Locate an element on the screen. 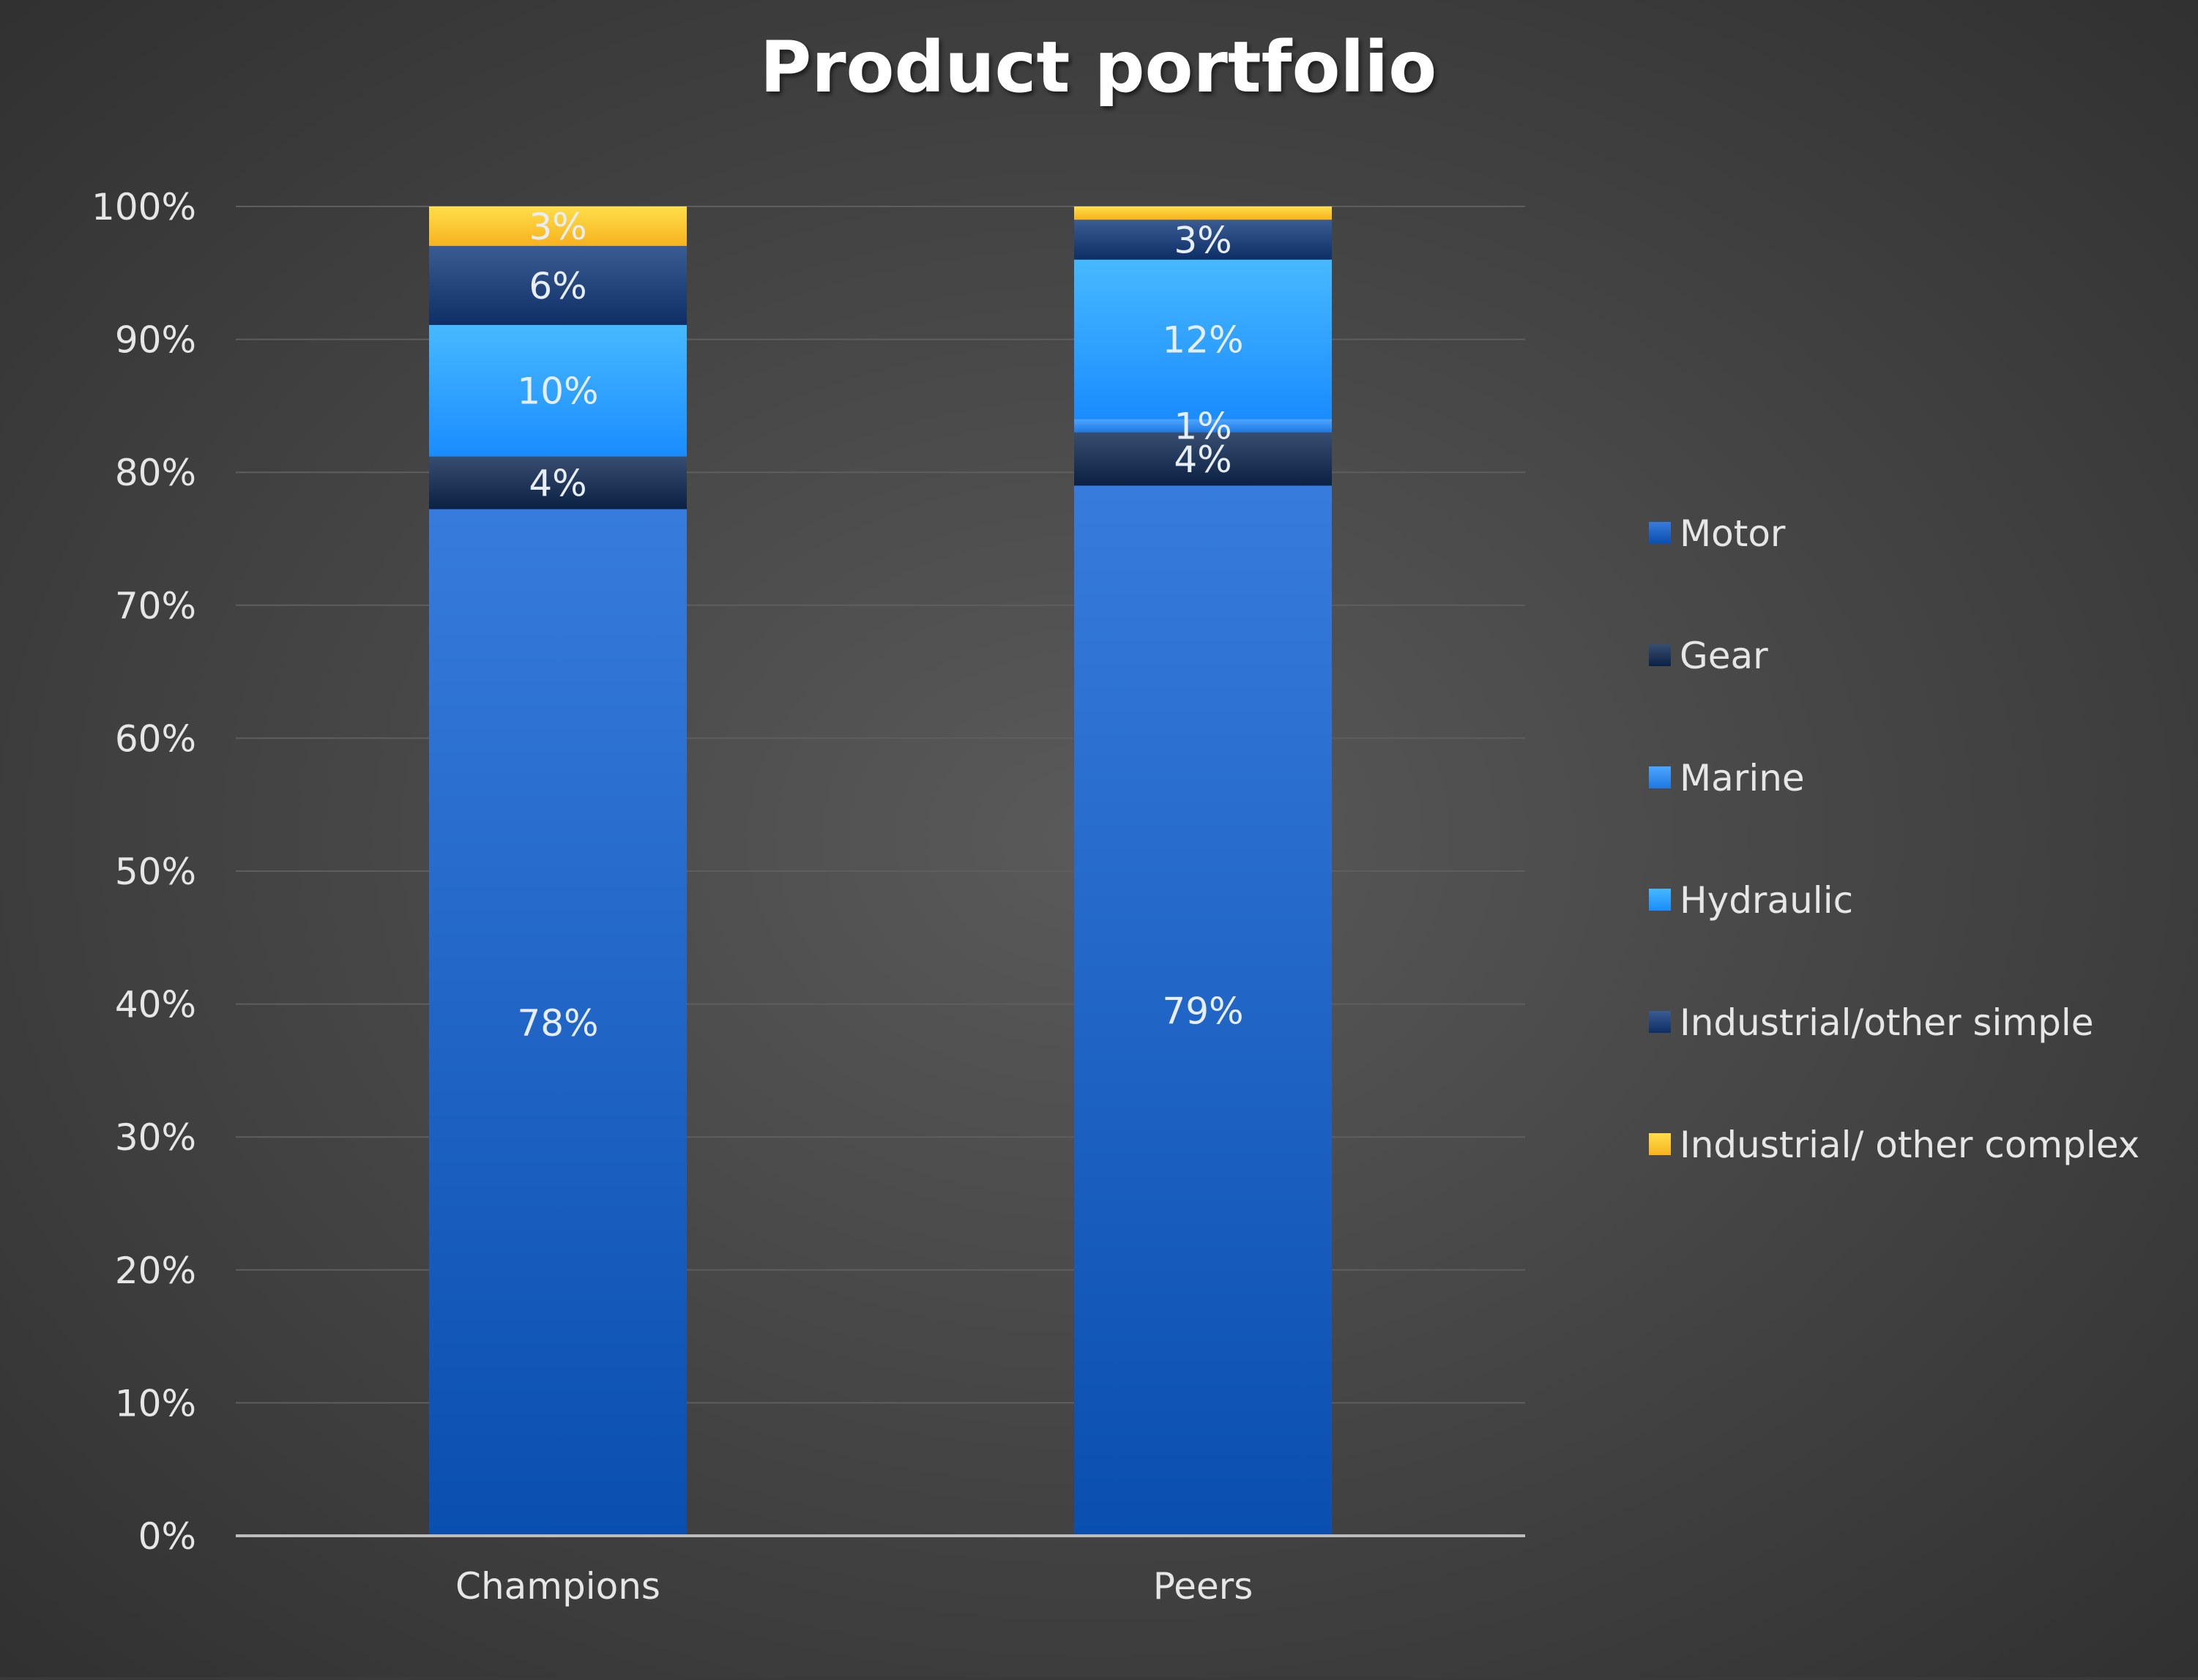 The image size is (2198, 1680). y-tick-label: 40% is located at coordinates (156, 1005).